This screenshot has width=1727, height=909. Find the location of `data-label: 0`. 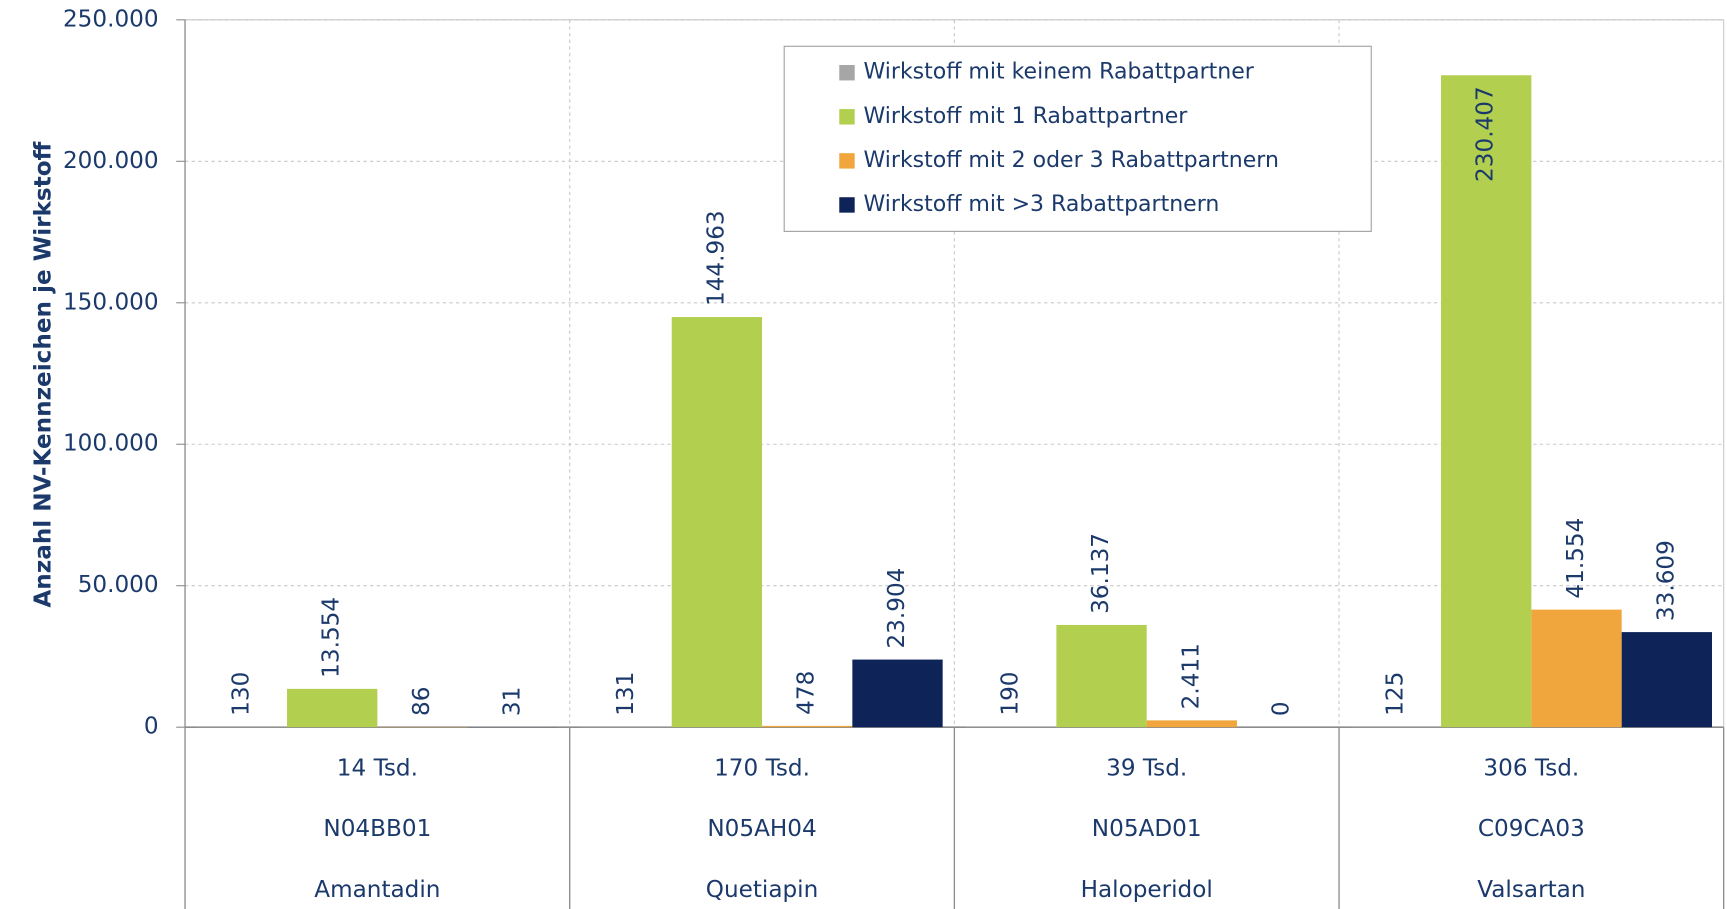

data-label: 0 is located at coordinates (1282, 708).